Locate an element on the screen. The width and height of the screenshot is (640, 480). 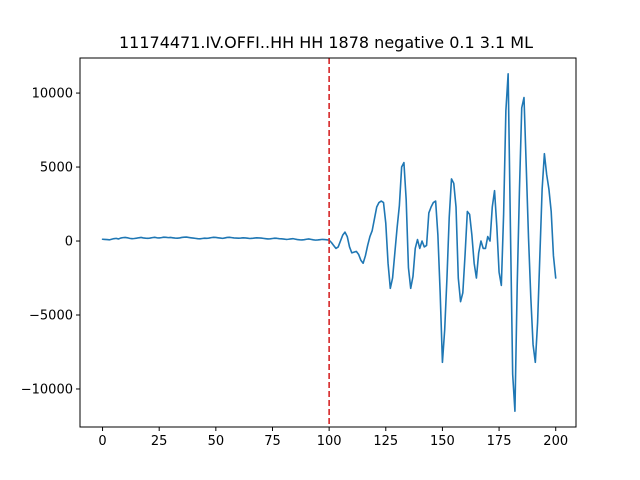
x-tick-label: 125 is located at coordinates (385, 441).